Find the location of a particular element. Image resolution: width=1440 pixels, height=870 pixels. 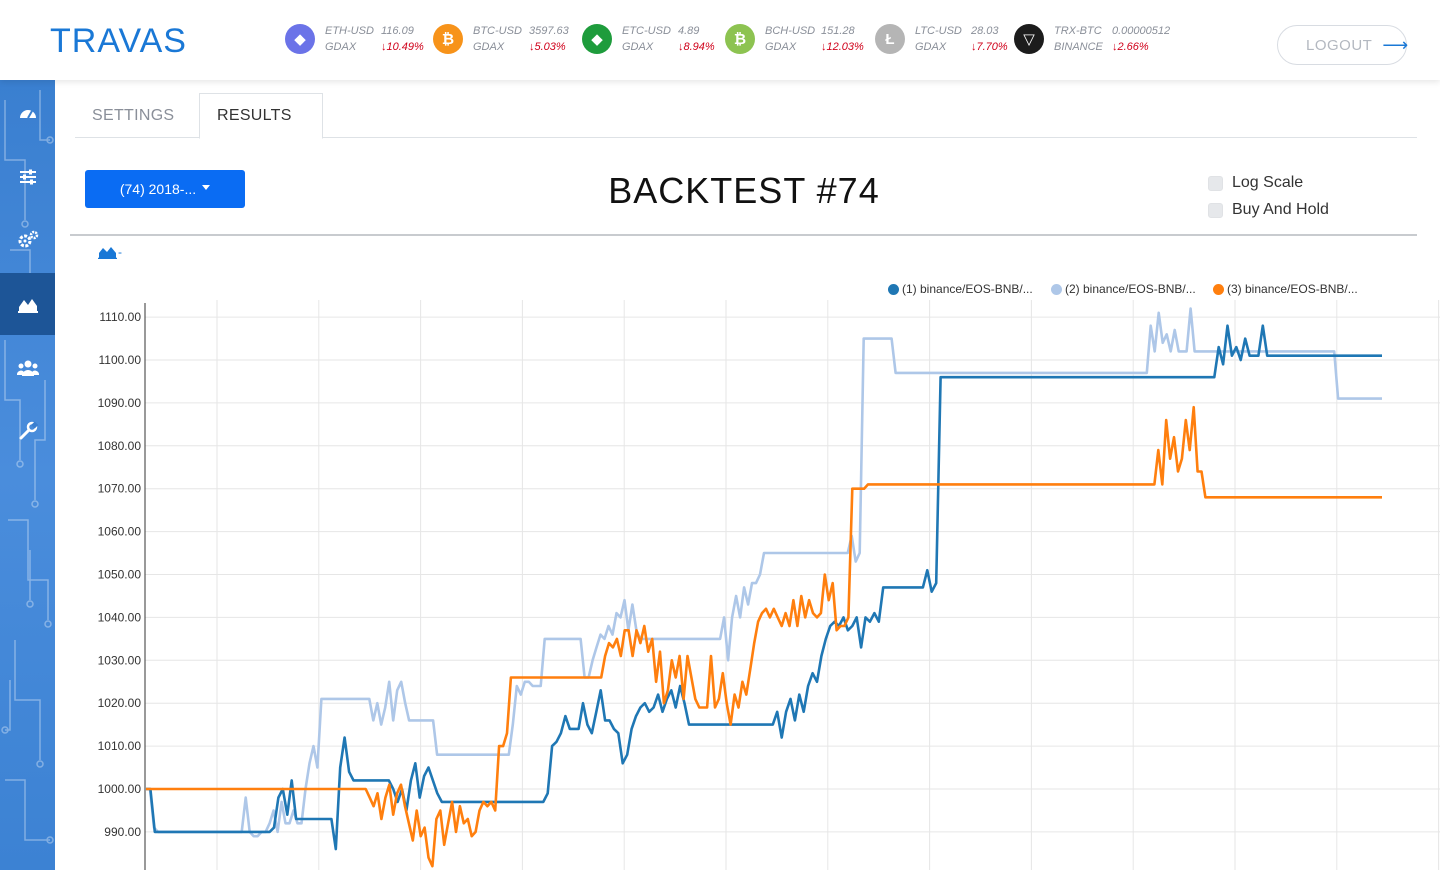

wrench-icon is located at coordinates (28, 430).